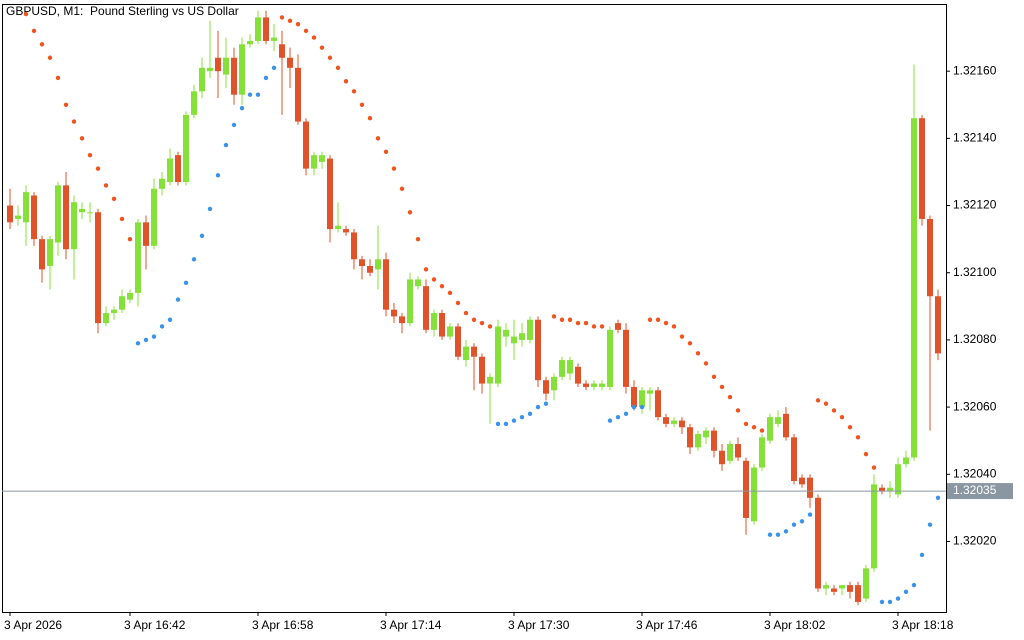 This screenshot has width=1024, height=640. Describe the element at coordinates (980, 491) in the screenshot. I see `price-label-box` at that location.